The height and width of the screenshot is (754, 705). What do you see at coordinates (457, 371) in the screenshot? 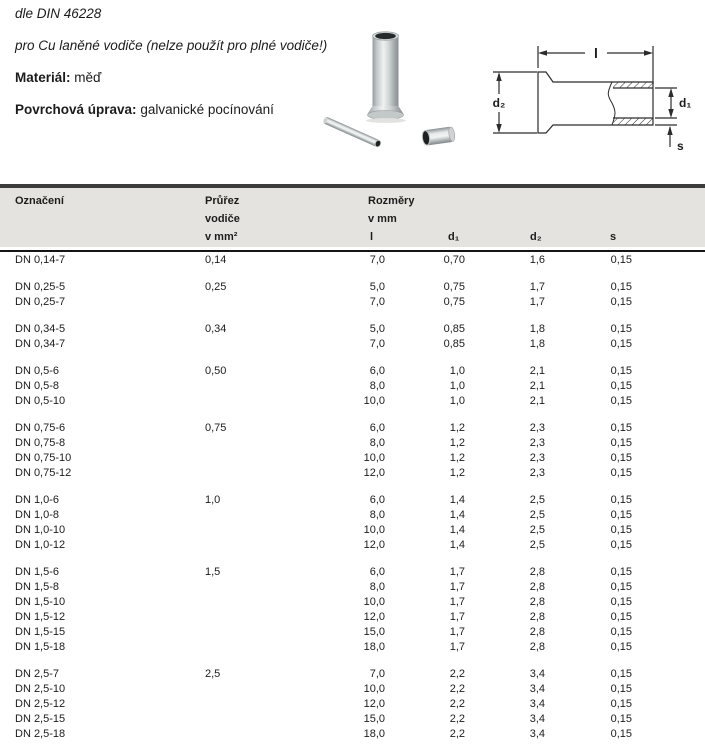
I see `d1-cell: 1,0` at bounding box center [457, 371].